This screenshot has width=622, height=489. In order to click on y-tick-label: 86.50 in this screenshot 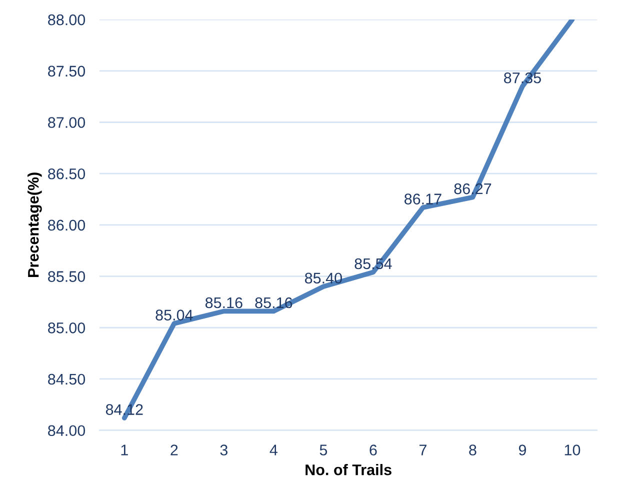, I will do `click(67, 174)`.